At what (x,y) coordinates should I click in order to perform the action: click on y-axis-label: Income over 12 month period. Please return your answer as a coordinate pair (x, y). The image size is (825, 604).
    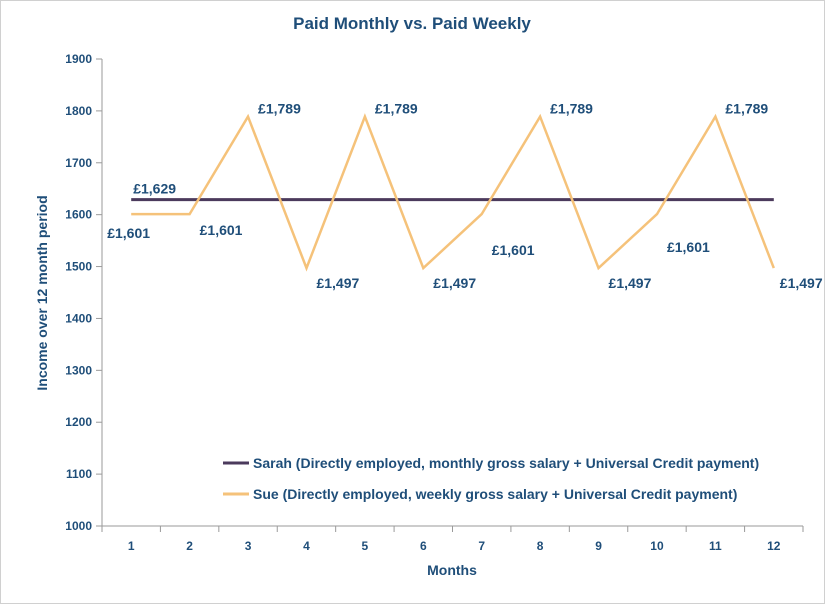
    Looking at the image, I should click on (42, 292).